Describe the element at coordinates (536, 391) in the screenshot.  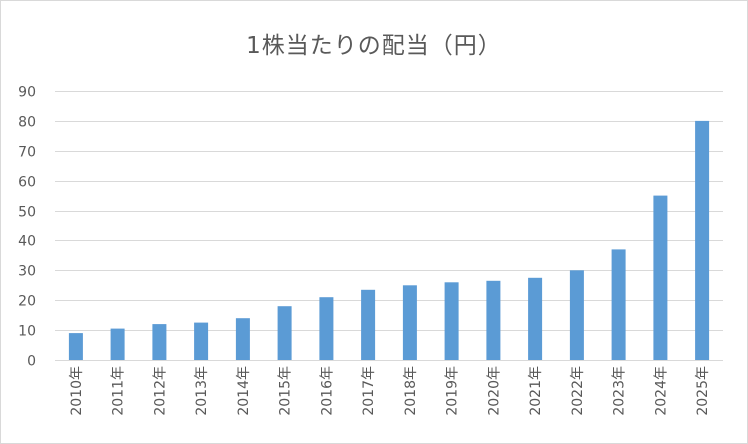
I see `x-tick-label: 2021年` at that location.